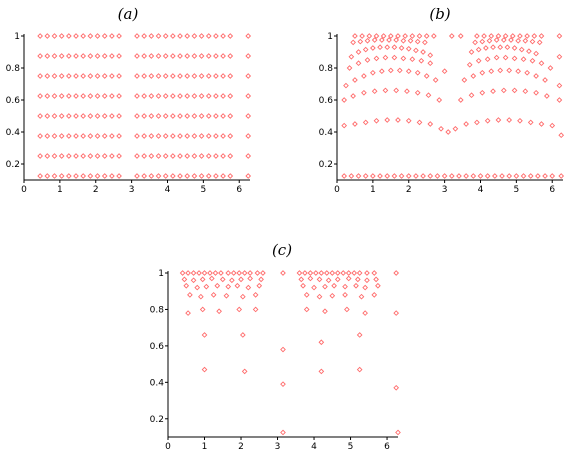 Image resolution: width=567 pixels, height=452 pixels. I want to click on x-tick-label-b-5: 5, so click(516, 190).